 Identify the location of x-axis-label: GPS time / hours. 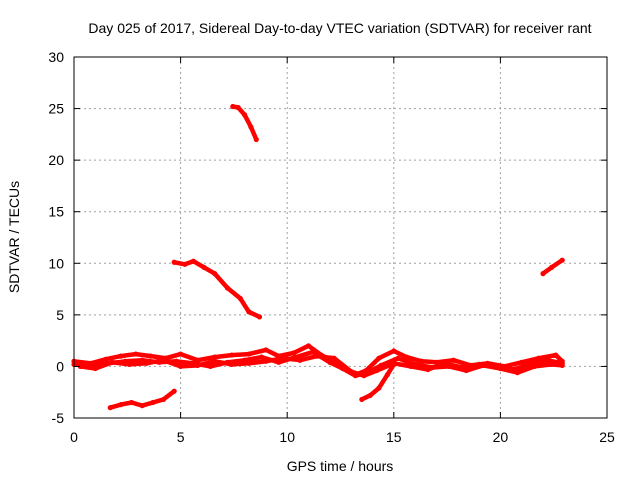
(340, 466).